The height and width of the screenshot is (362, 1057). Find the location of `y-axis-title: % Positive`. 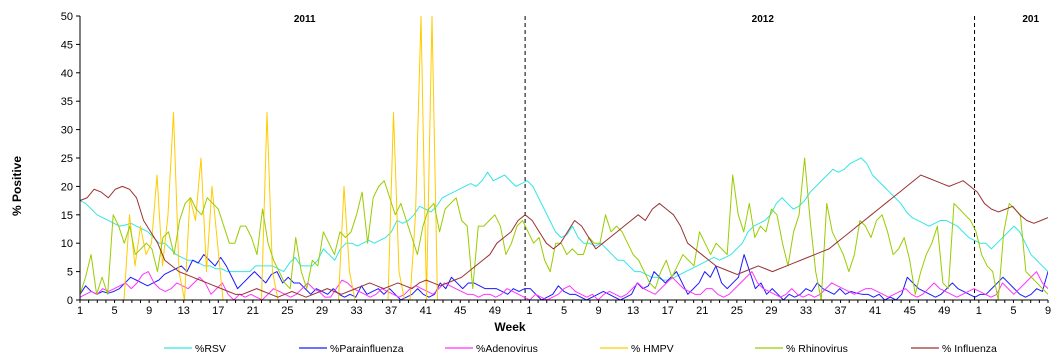

y-axis-title: % Positive is located at coordinates (17, 186).